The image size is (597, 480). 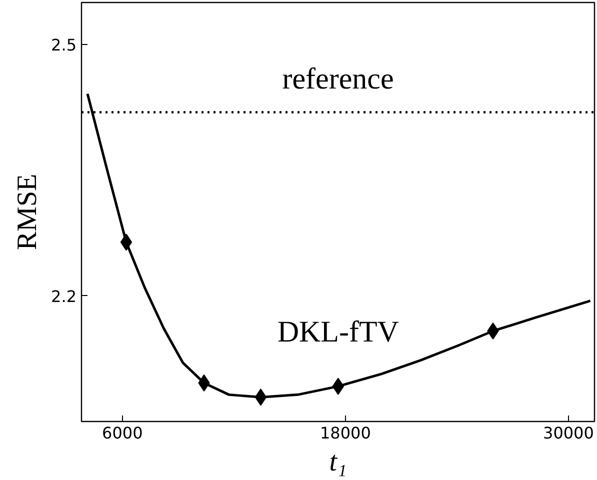 What do you see at coordinates (28, 212) in the screenshot?
I see `y-axis-title: RMSE` at bounding box center [28, 212].